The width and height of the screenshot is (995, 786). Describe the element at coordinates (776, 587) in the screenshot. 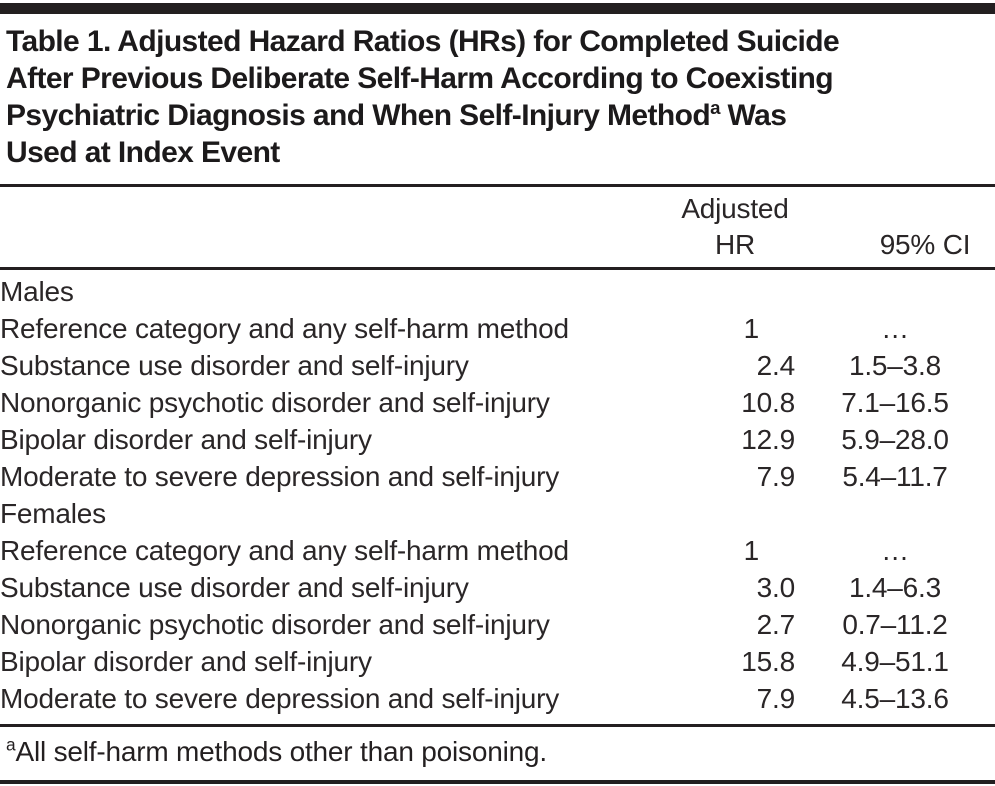

I see `hr-value: 3.0` at that location.